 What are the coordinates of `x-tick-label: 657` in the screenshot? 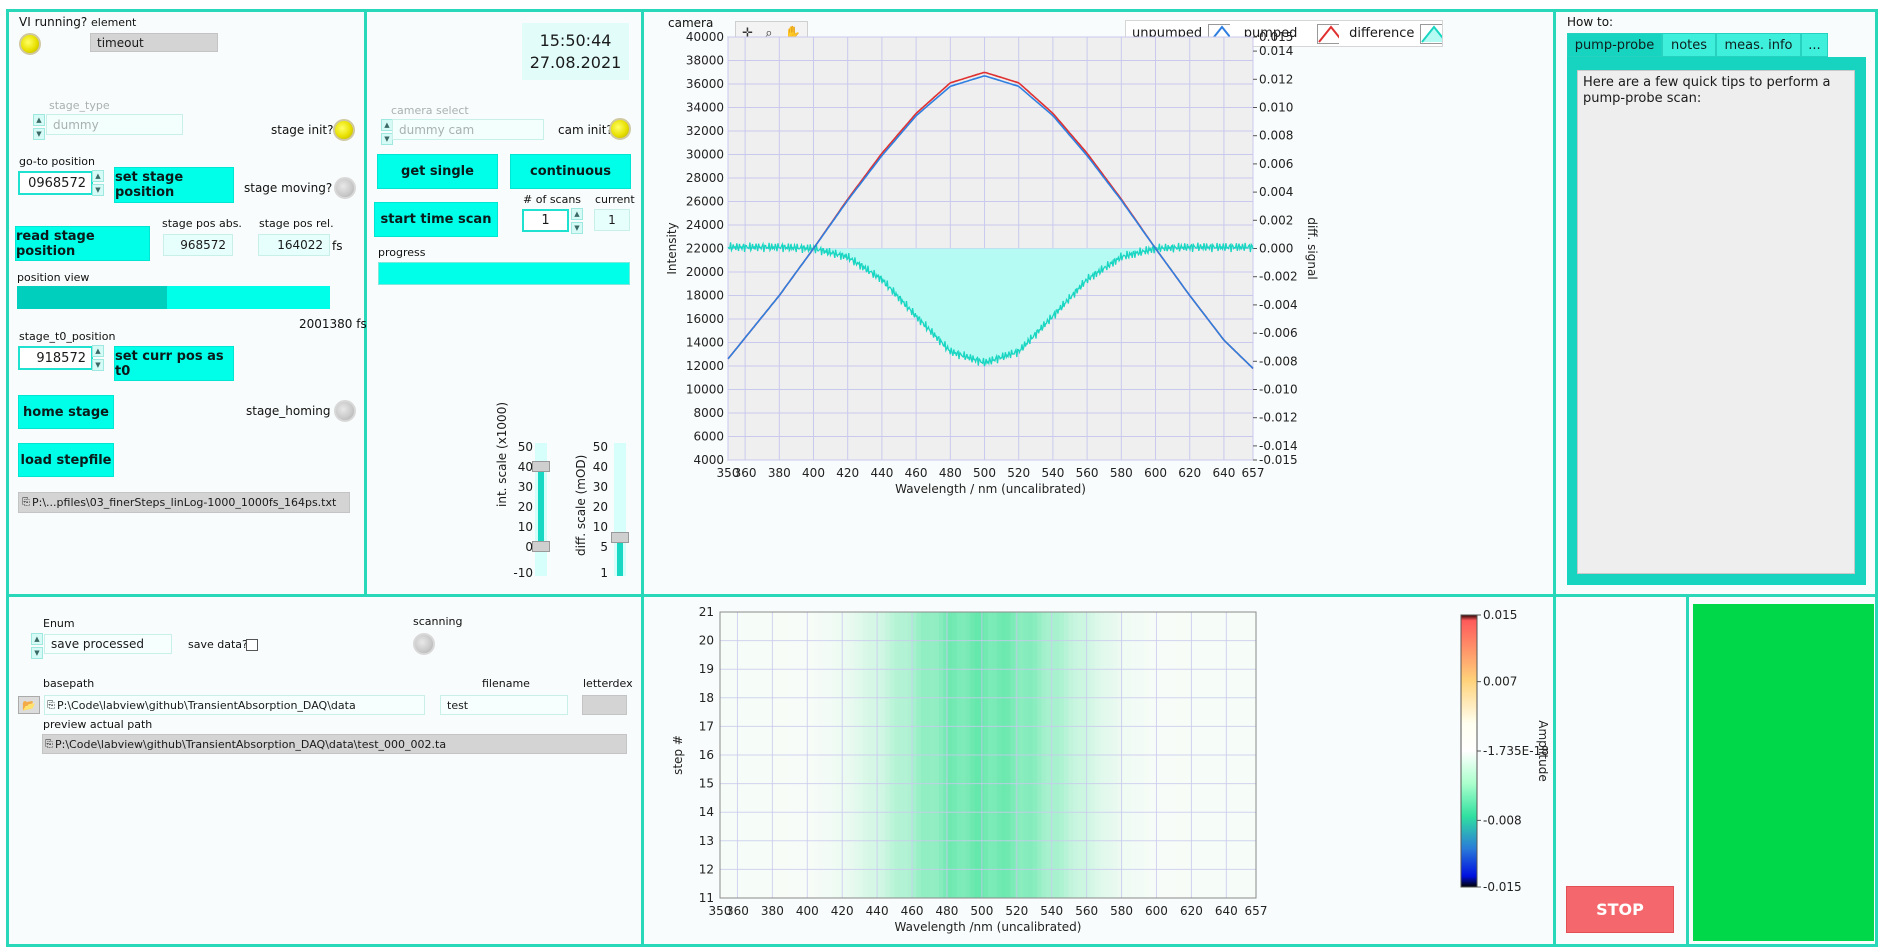 It's located at (1256, 911).